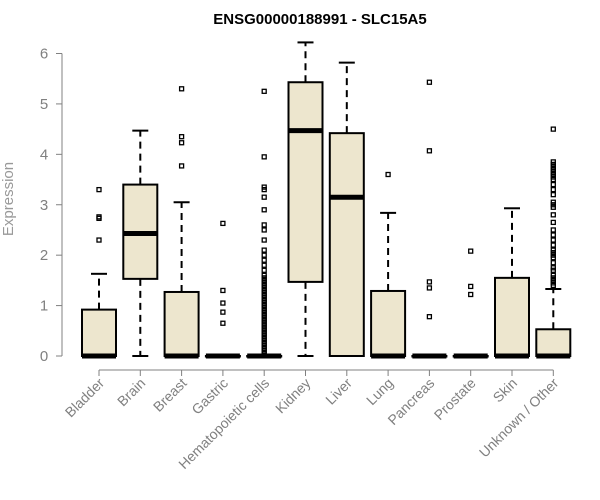 This screenshot has height=500, width=600. Describe the element at coordinates (44, 54) in the screenshot. I see `y-tick-label: 6` at that location.